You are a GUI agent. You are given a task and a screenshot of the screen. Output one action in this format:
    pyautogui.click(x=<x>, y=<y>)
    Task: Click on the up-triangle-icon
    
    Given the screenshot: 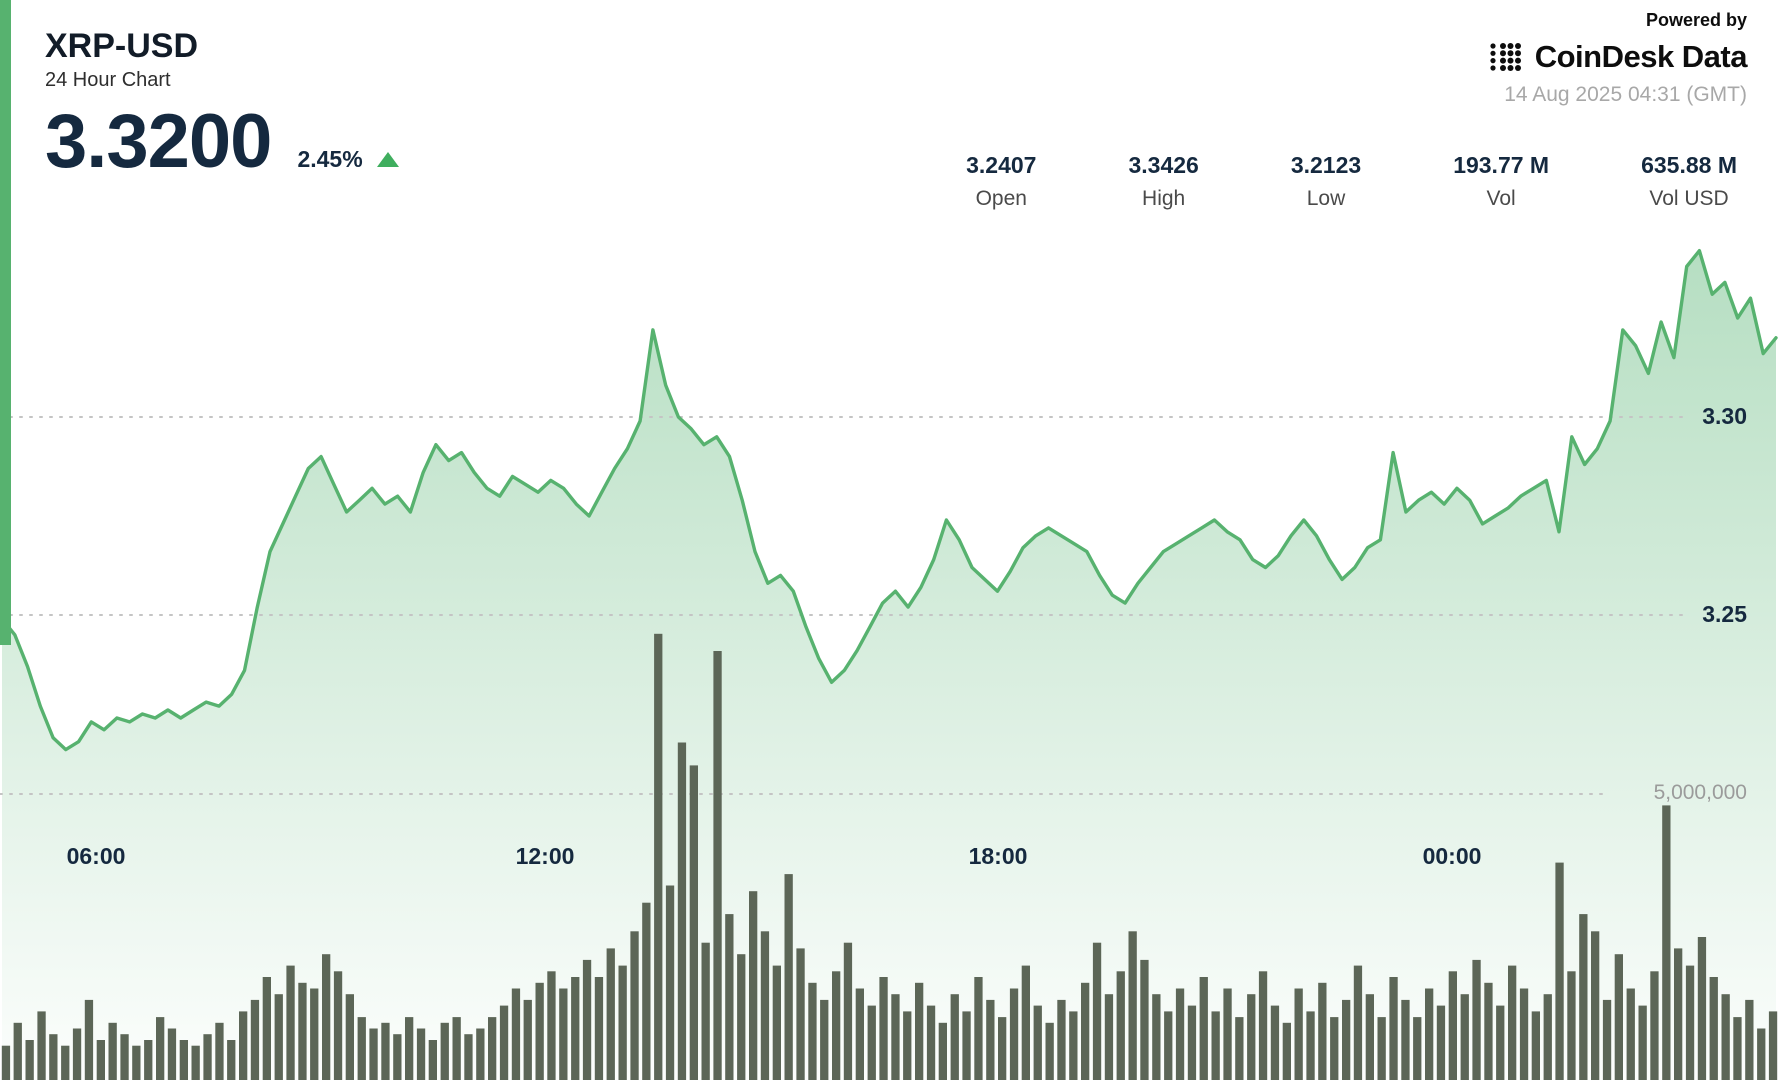 What is the action you would take?
    pyautogui.click(x=387, y=159)
    